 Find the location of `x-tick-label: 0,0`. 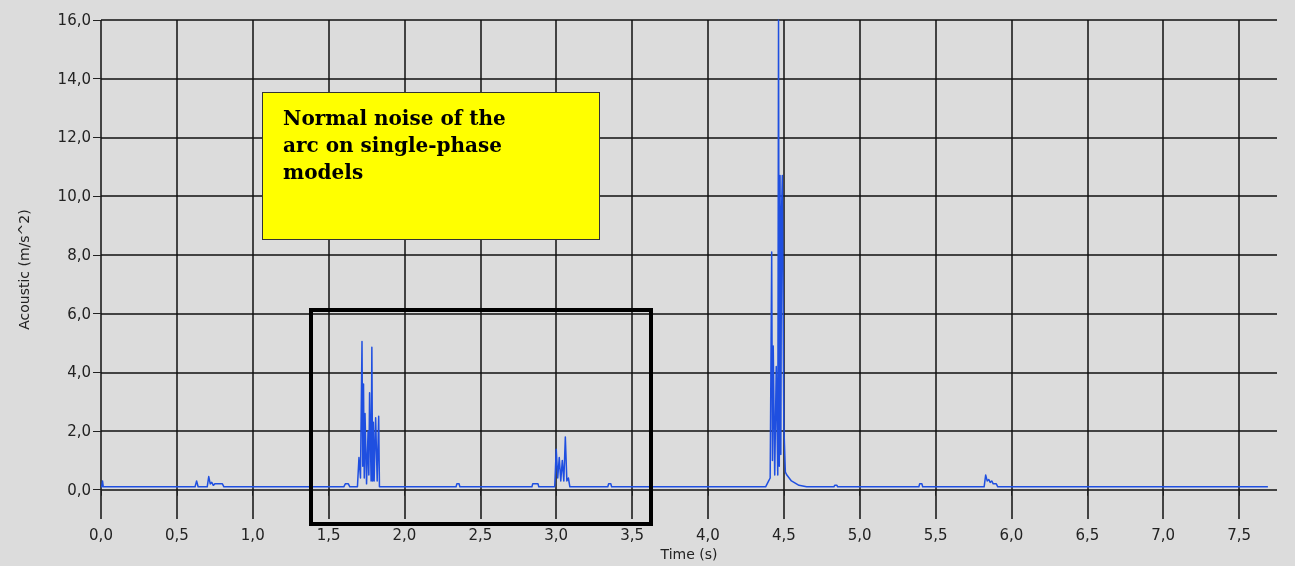

x-tick-label: 0,0 is located at coordinates (101, 534).